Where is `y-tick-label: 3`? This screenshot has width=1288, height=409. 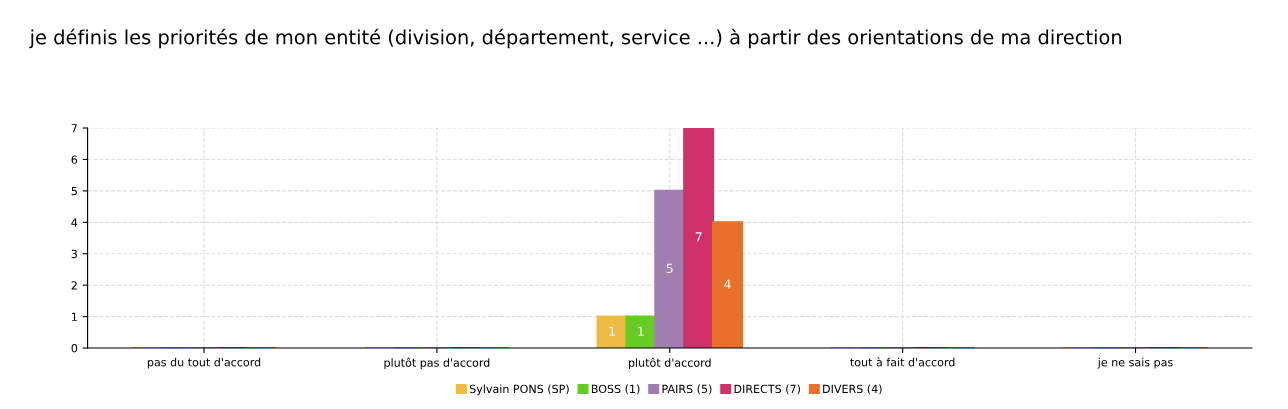 y-tick-label: 3 is located at coordinates (74, 254).